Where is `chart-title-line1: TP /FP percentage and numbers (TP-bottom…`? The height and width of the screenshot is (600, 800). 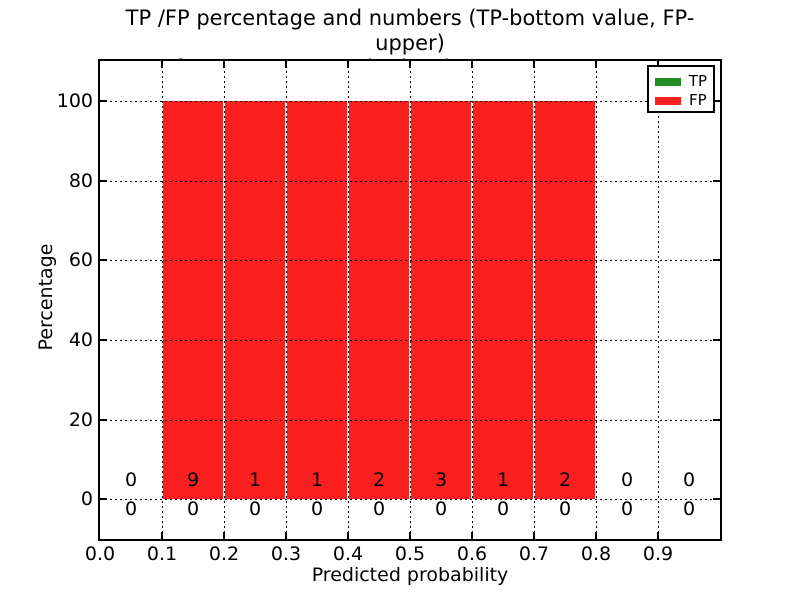
chart-title-line1: TP /FP percentage and numbers (TP-bottom… is located at coordinates (410, 30).